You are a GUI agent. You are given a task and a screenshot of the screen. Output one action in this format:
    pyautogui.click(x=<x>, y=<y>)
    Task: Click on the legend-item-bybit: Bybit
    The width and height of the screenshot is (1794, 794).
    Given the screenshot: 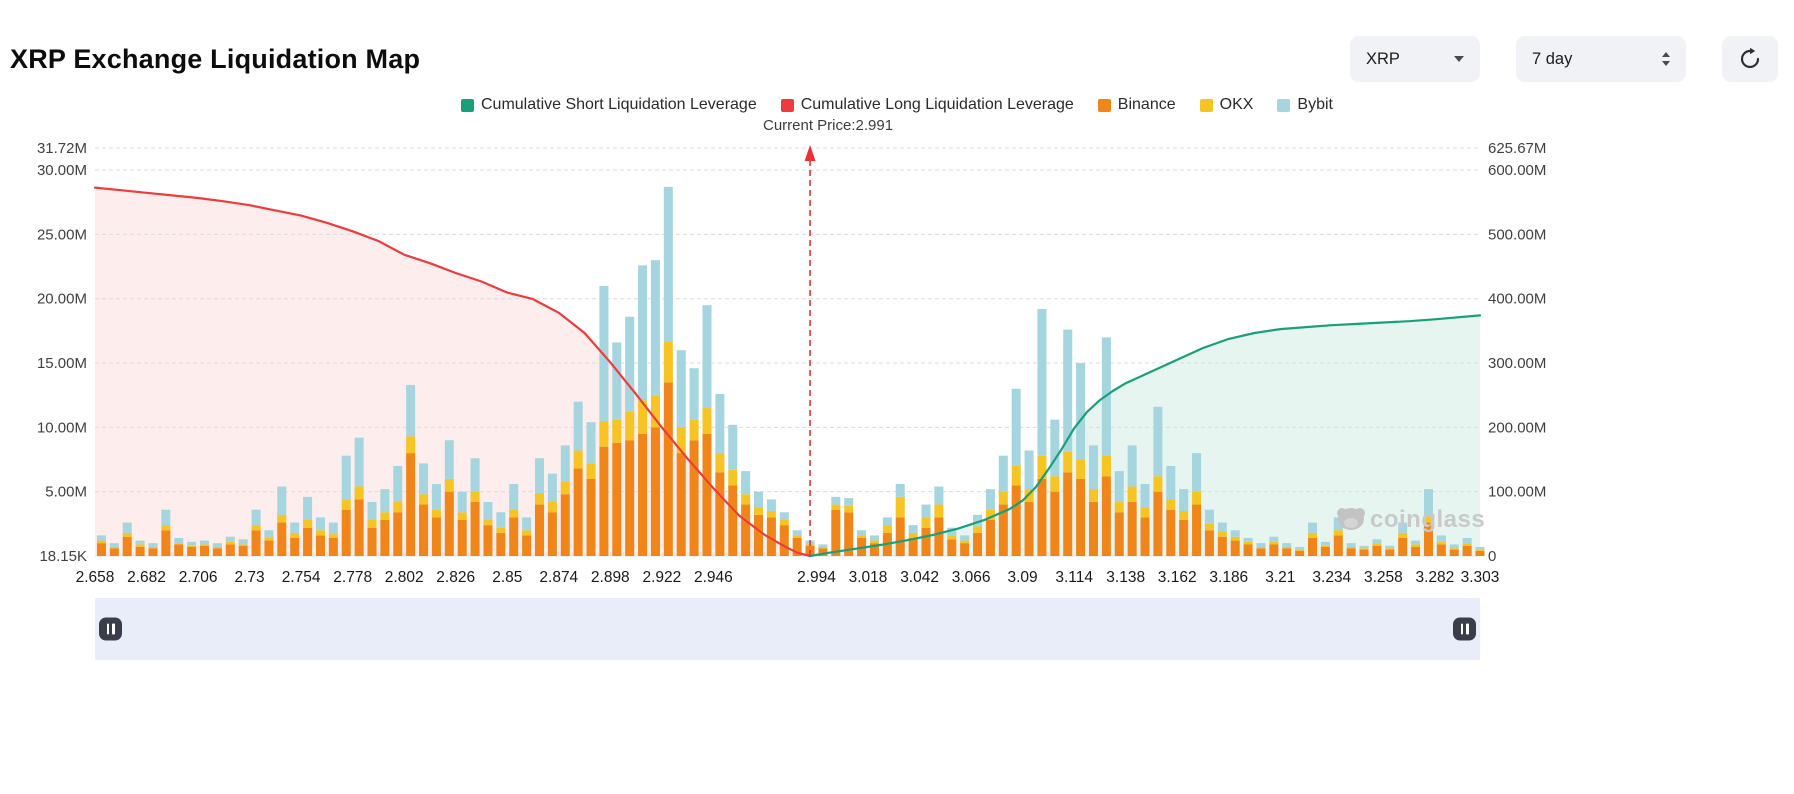 What is the action you would take?
    pyautogui.click(x=1305, y=105)
    